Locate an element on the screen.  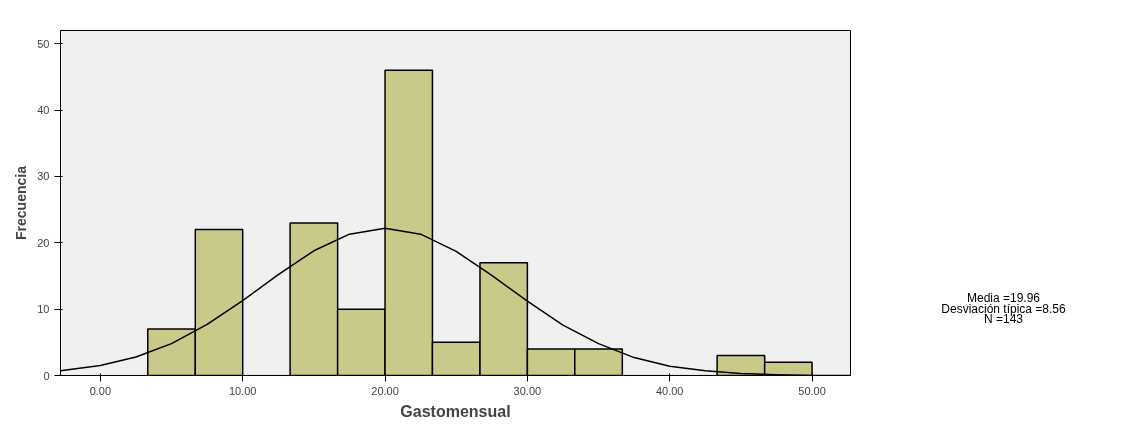
x-tick-label: 20.00 is located at coordinates (385, 390).